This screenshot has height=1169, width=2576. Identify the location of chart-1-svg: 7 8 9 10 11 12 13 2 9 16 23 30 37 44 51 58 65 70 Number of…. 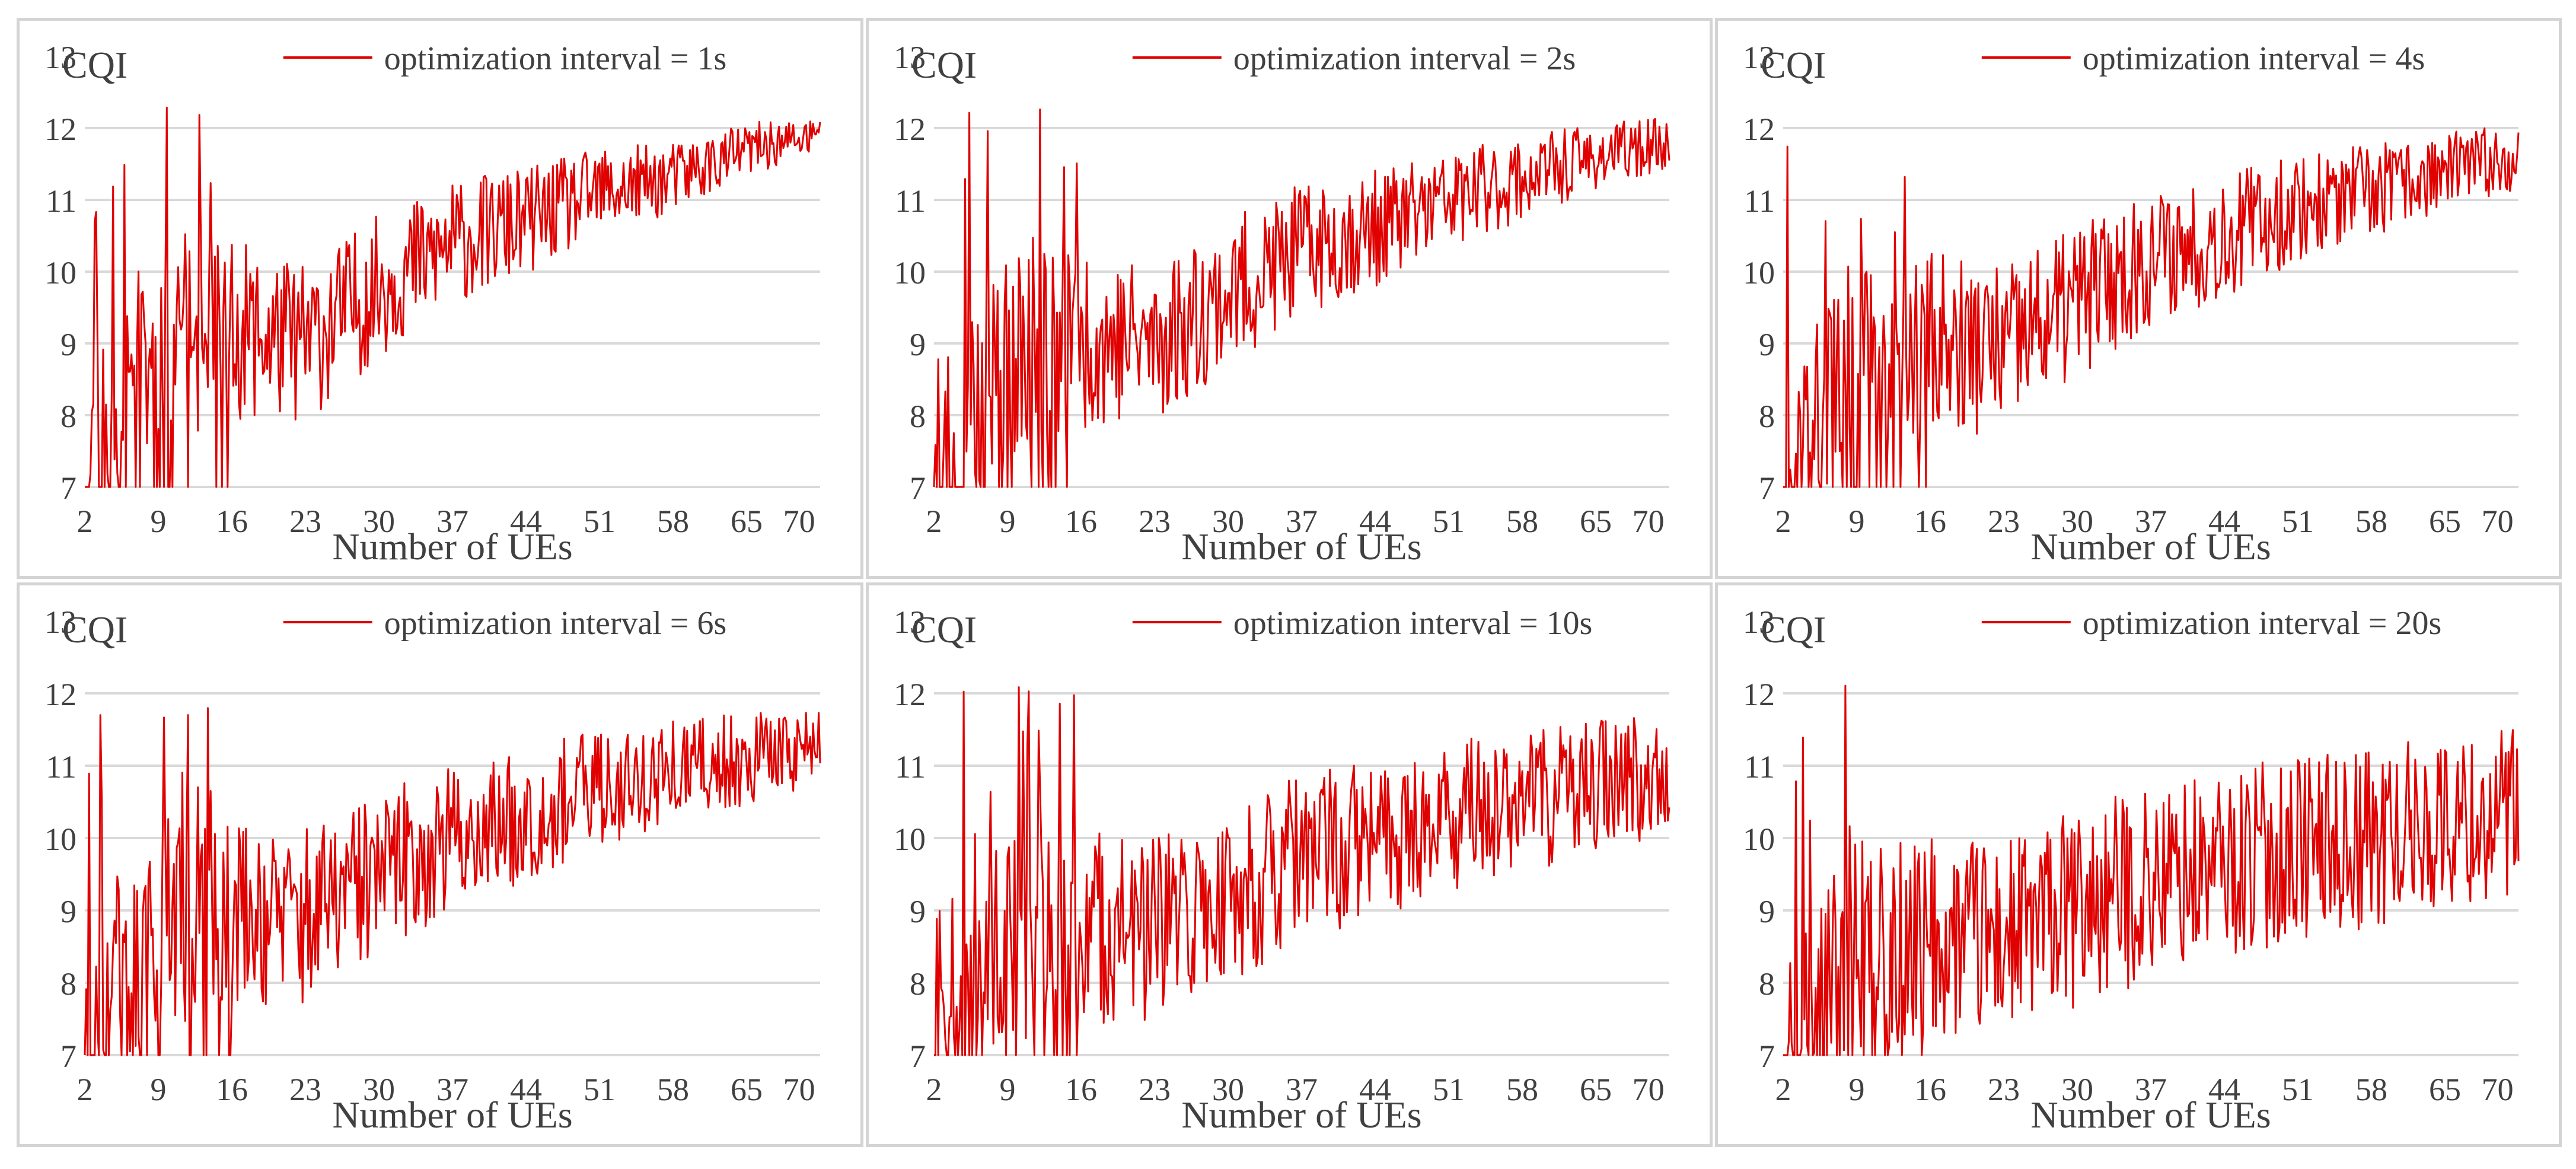
(432, 304).